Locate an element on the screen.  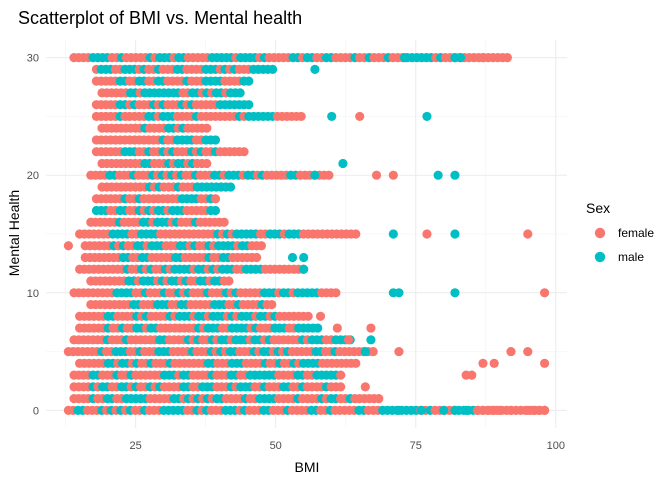
x-tick-label: 75 is located at coordinates (416, 446).